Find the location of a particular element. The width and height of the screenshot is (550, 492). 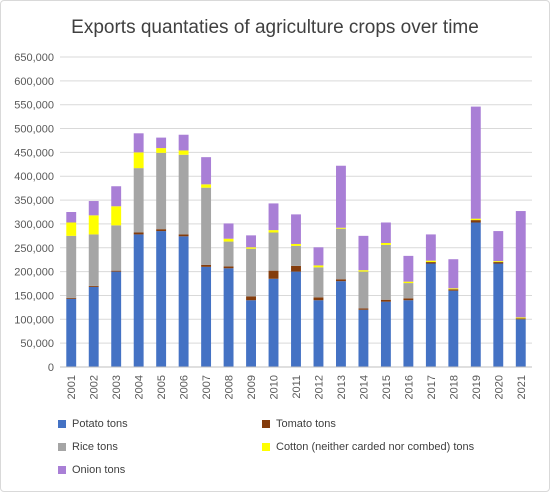

bar-onion-2016 is located at coordinates (408, 268).